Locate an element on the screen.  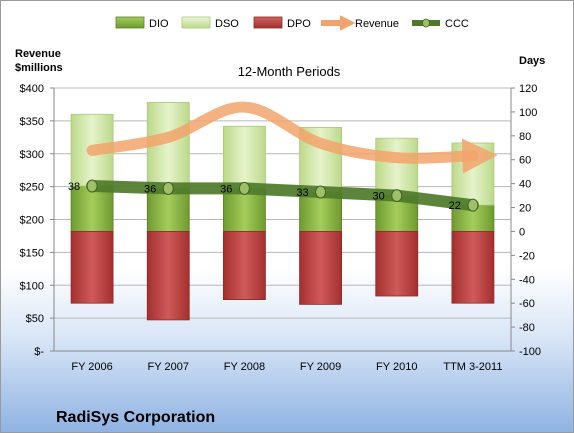
revenue-series is located at coordinates (292, 137).